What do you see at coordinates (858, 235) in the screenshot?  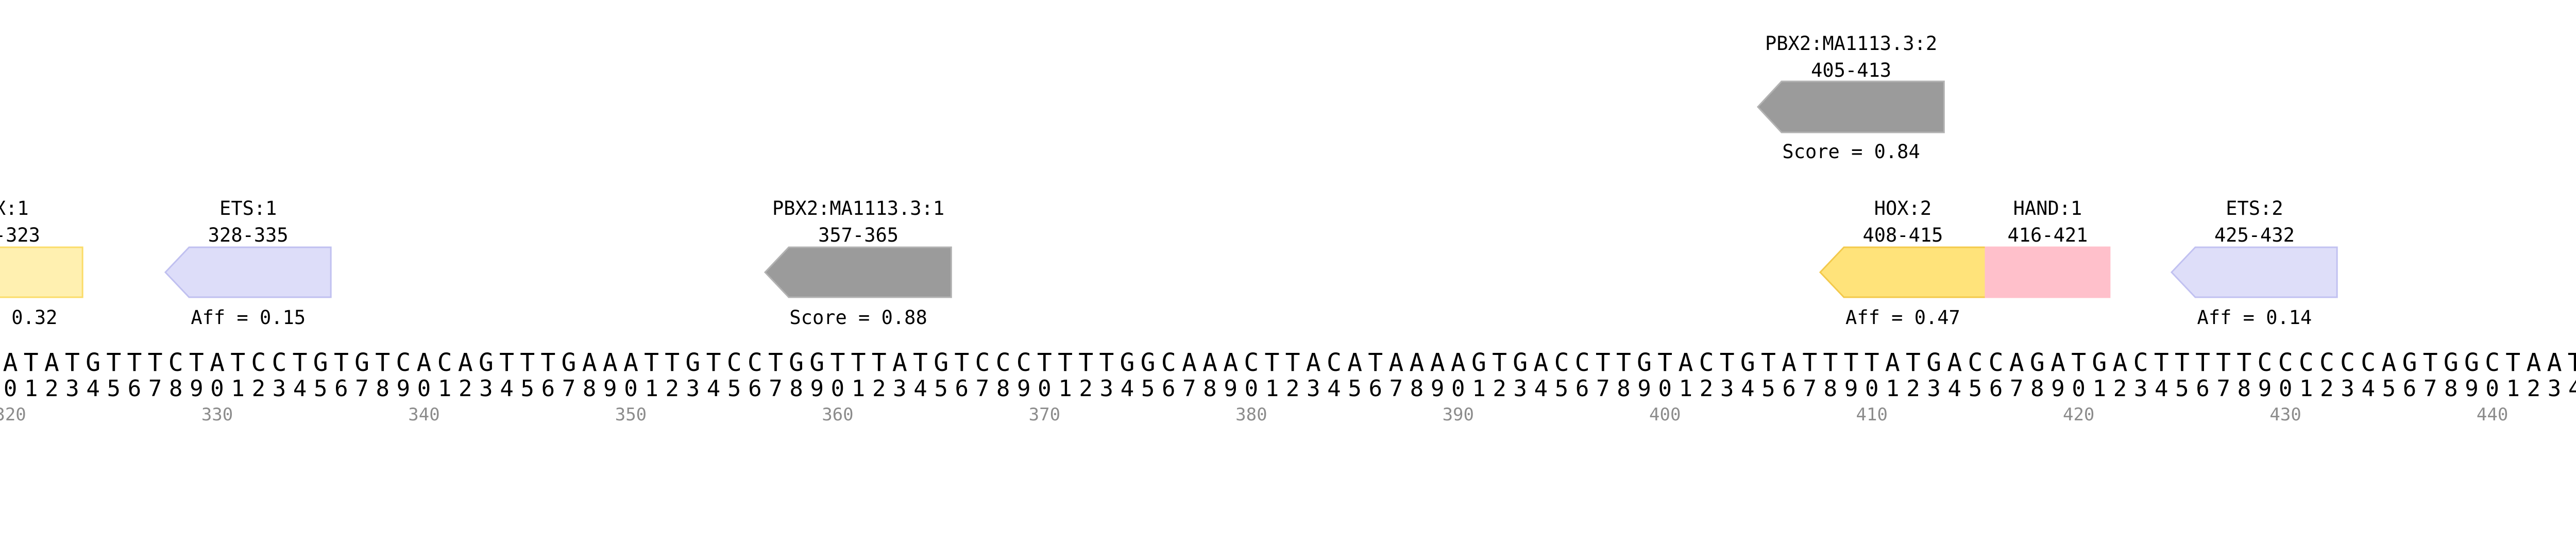 I see `motif-range: 357-365` at bounding box center [858, 235].